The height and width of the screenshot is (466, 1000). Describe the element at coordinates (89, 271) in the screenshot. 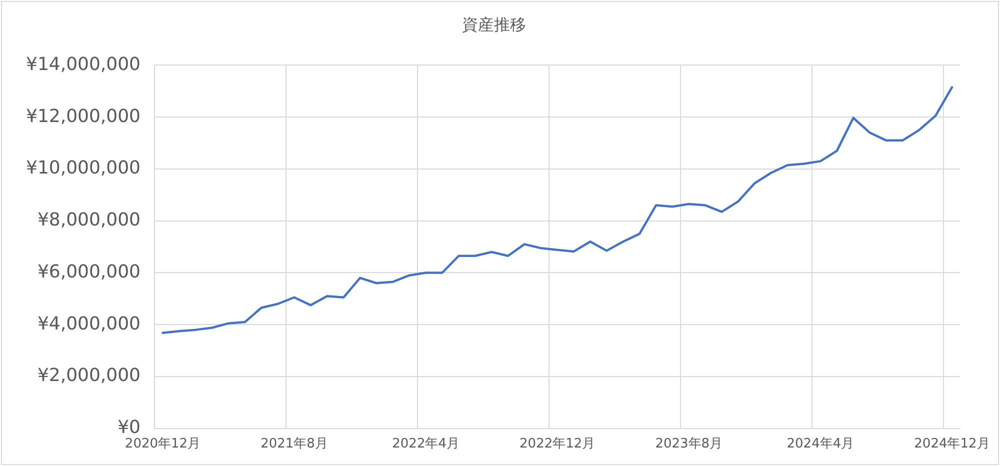

I see `y-tick-label: ¥6,000,000` at that location.